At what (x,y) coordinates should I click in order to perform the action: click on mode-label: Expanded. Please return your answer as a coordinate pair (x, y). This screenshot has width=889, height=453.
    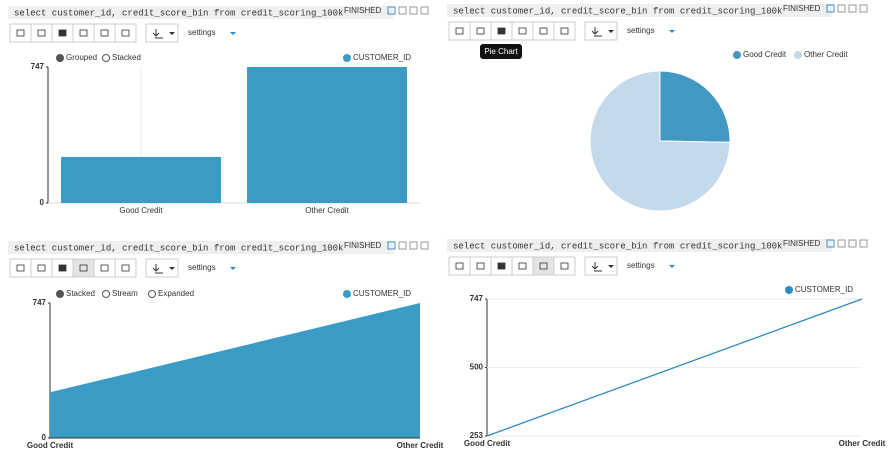
    Looking at the image, I should click on (176, 293).